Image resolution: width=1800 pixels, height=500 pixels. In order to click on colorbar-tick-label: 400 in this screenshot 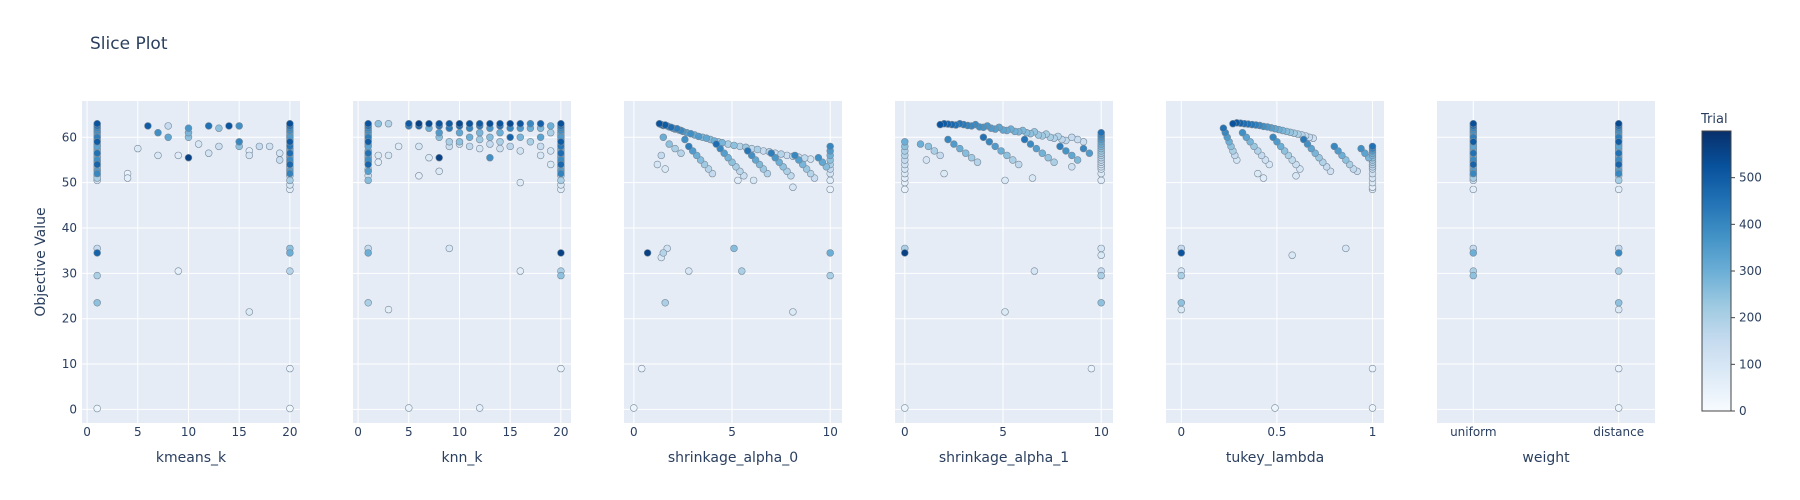, I will do `click(1750, 224)`.